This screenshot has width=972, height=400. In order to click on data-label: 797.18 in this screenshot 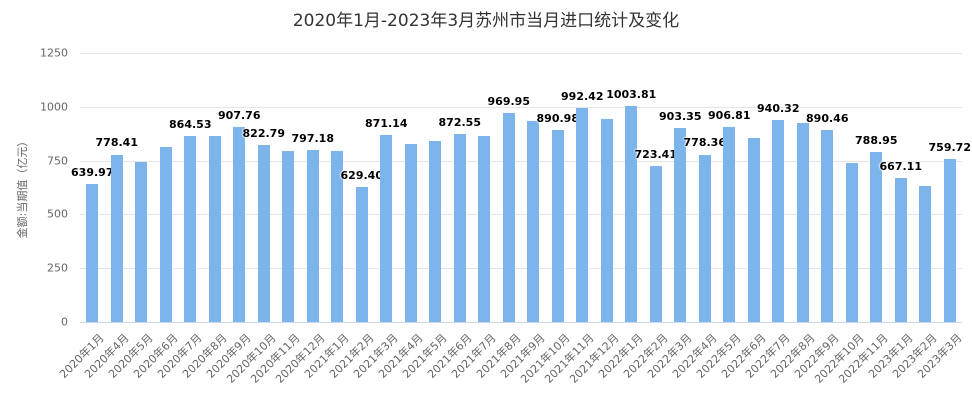, I will do `click(312, 139)`.